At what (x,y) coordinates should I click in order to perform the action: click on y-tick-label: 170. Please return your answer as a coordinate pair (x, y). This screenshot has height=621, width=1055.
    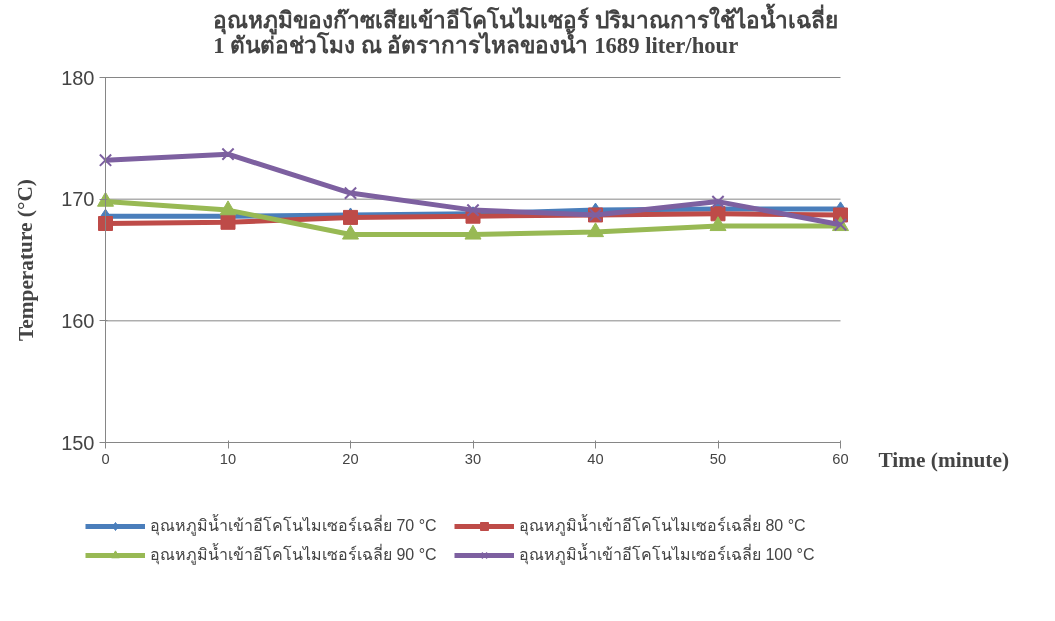
    Looking at the image, I should click on (78, 199).